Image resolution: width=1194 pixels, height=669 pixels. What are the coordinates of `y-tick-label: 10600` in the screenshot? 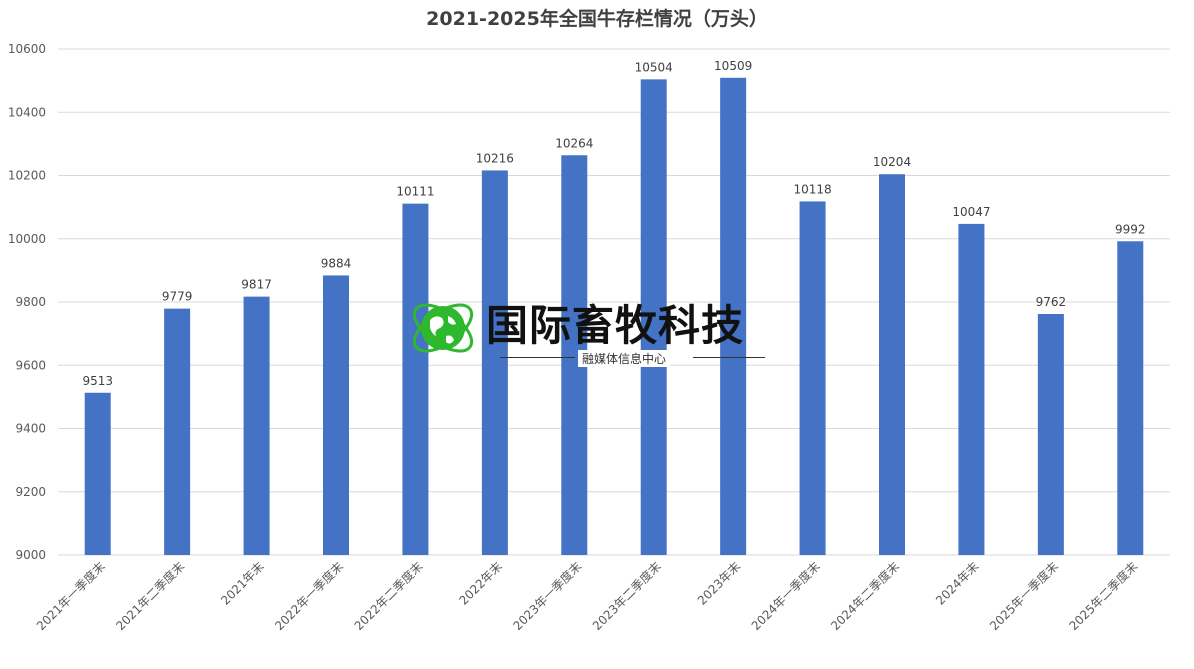 It's located at (27, 49).